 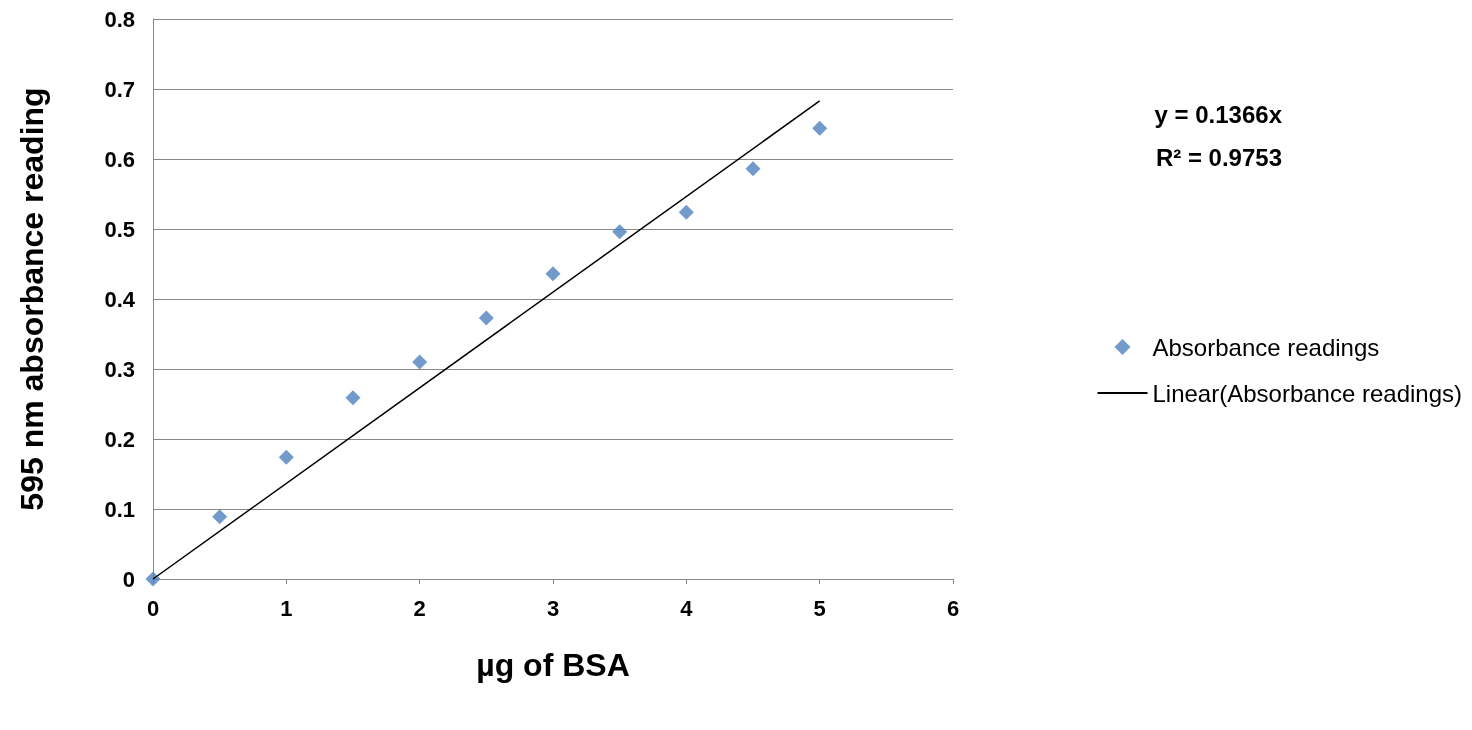 What do you see at coordinates (819, 608) in the screenshot?
I see `x-tick-label: 5` at bounding box center [819, 608].